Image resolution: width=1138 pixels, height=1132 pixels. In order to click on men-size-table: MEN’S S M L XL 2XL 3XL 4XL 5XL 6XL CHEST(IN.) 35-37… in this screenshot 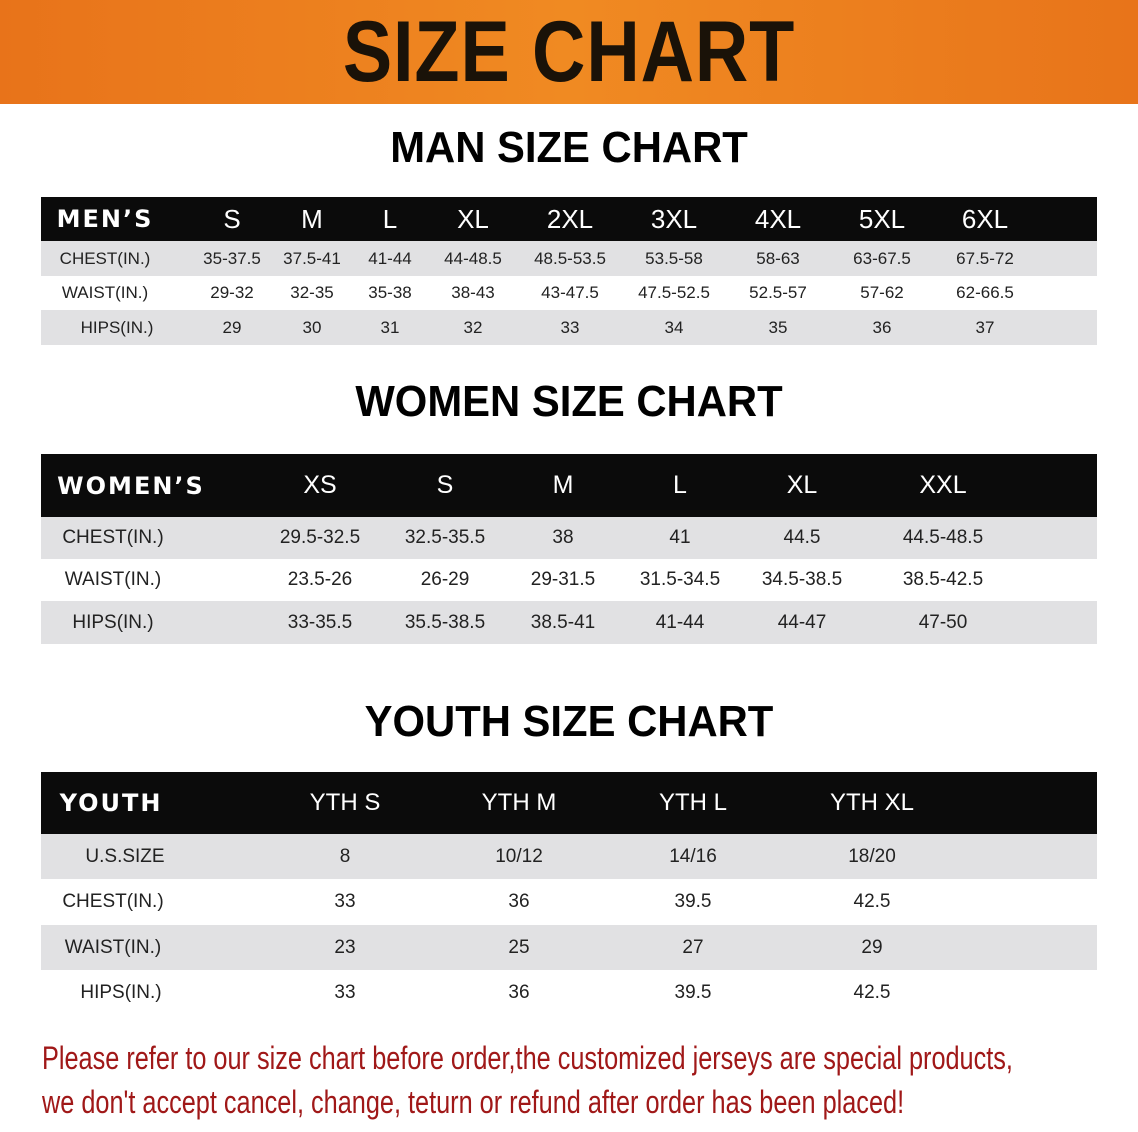, I will do `click(569, 271)`.